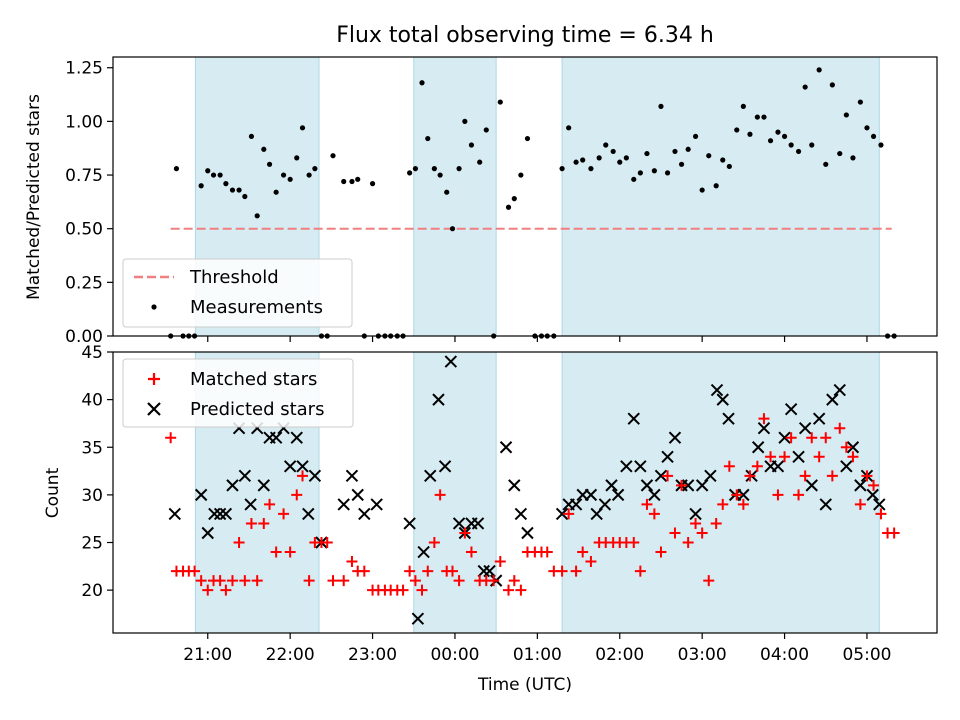 The height and width of the screenshot is (720, 960). What do you see at coordinates (34, 197) in the screenshot?
I see `top-y-axis-label: Matched/Predicted stars` at bounding box center [34, 197].